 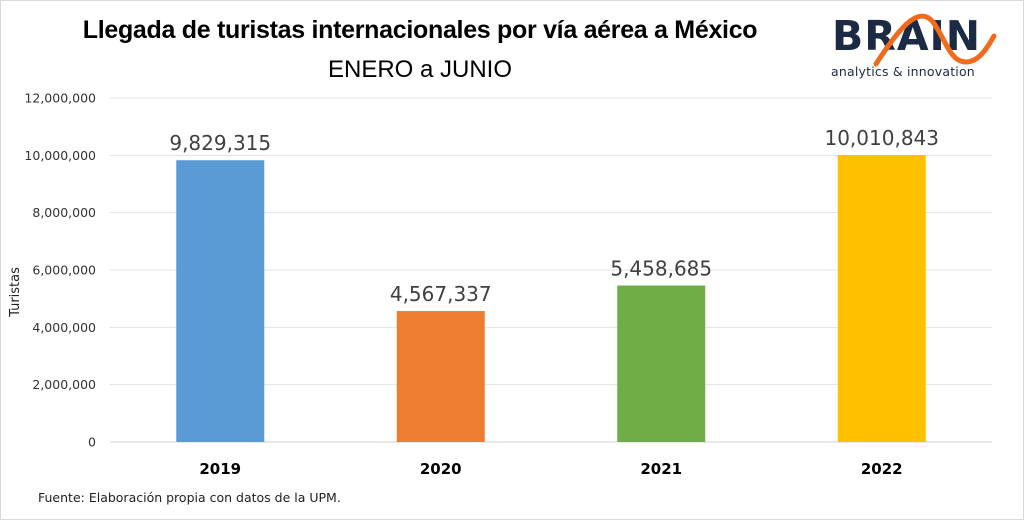 What do you see at coordinates (661, 363) in the screenshot?
I see `bar-2021` at bounding box center [661, 363].